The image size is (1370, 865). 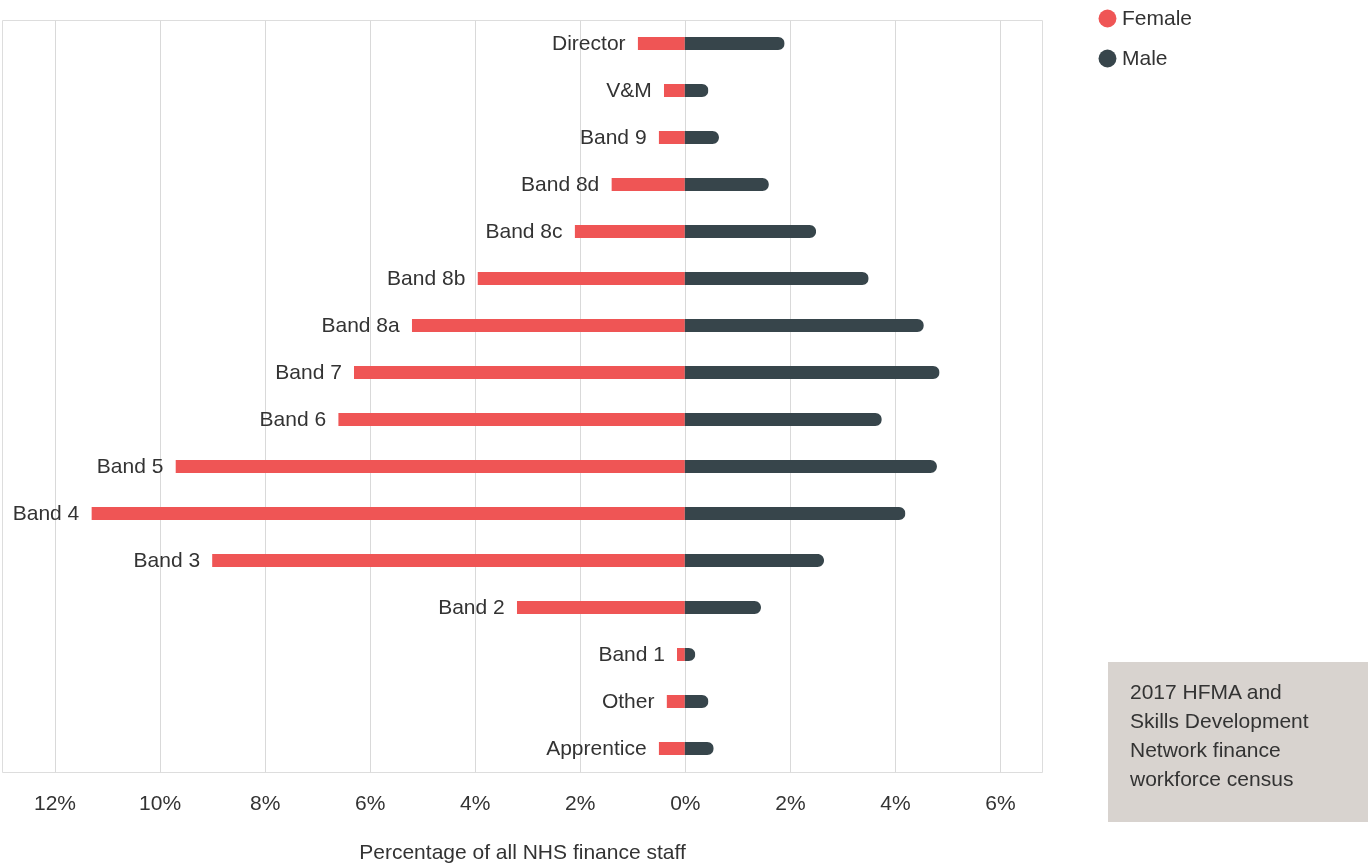 What do you see at coordinates (426, 277) in the screenshot?
I see `y-tick-label: Band 8b` at bounding box center [426, 277].